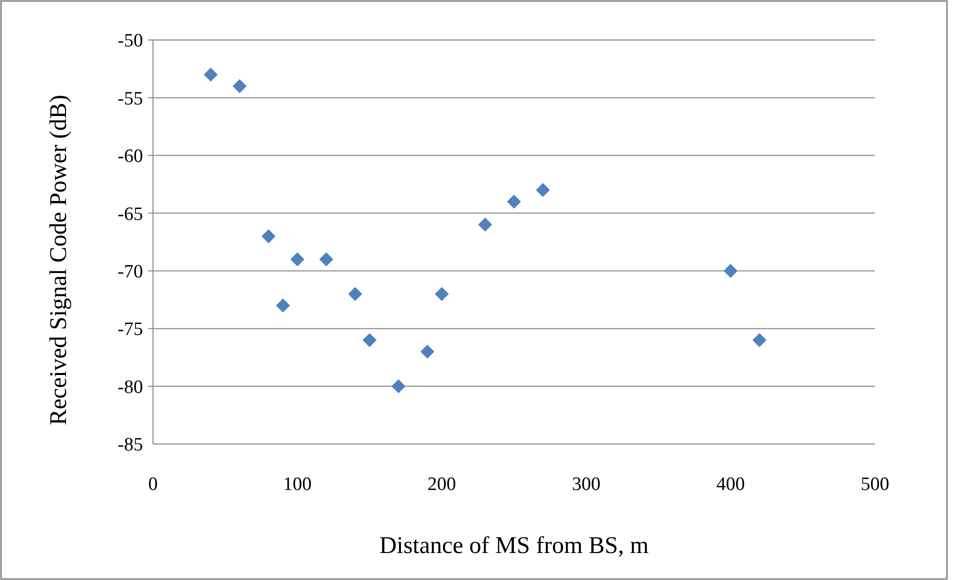 The width and height of the screenshot is (956, 580). Describe the element at coordinates (586, 484) in the screenshot. I see `x-tick-label: 300` at that location.